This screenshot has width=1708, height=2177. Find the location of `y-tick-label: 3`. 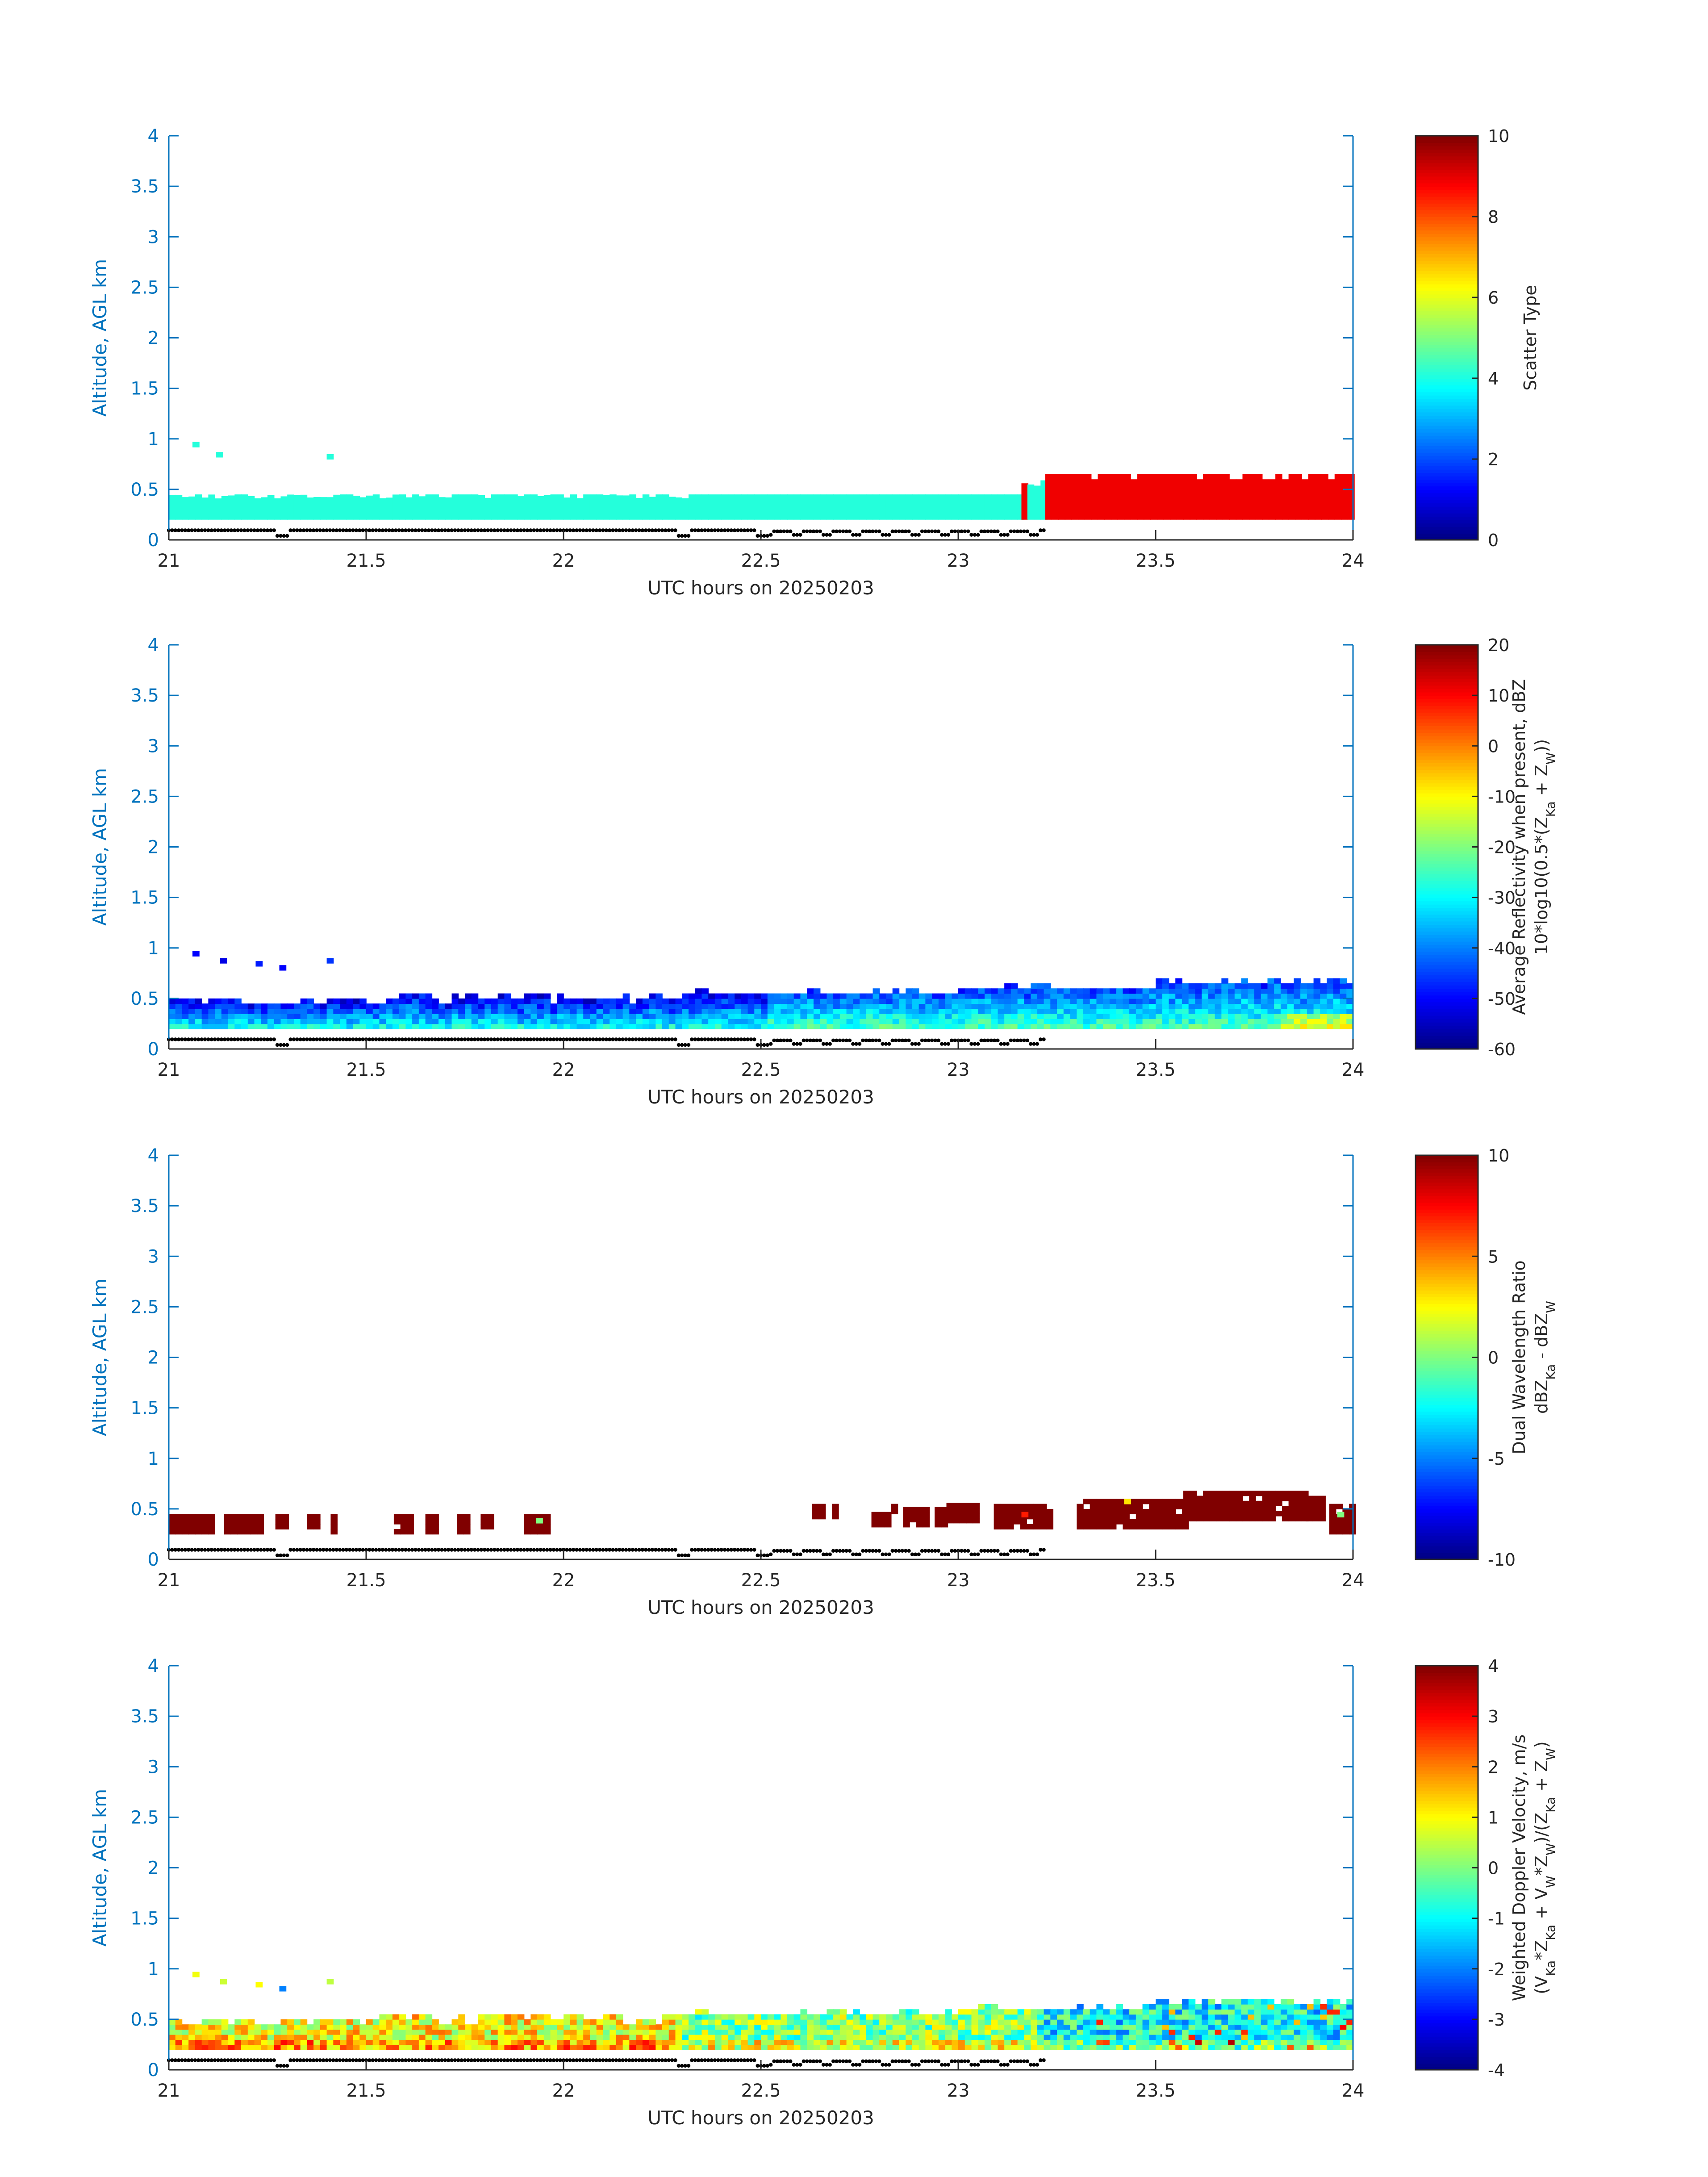

y-tick-label: 3 is located at coordinates (153, 746).